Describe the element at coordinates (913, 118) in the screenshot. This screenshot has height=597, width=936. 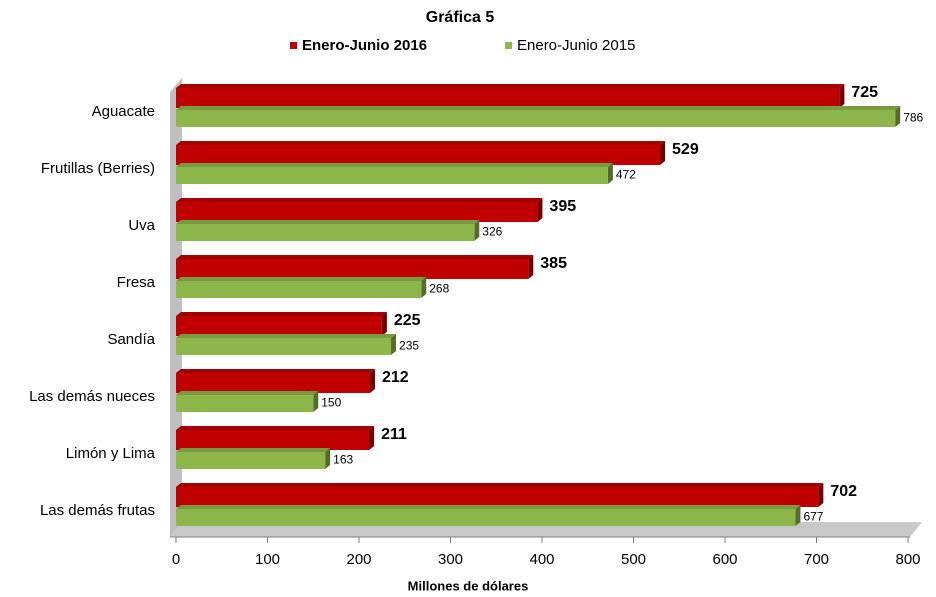
I see `data-label: 786` at that location.